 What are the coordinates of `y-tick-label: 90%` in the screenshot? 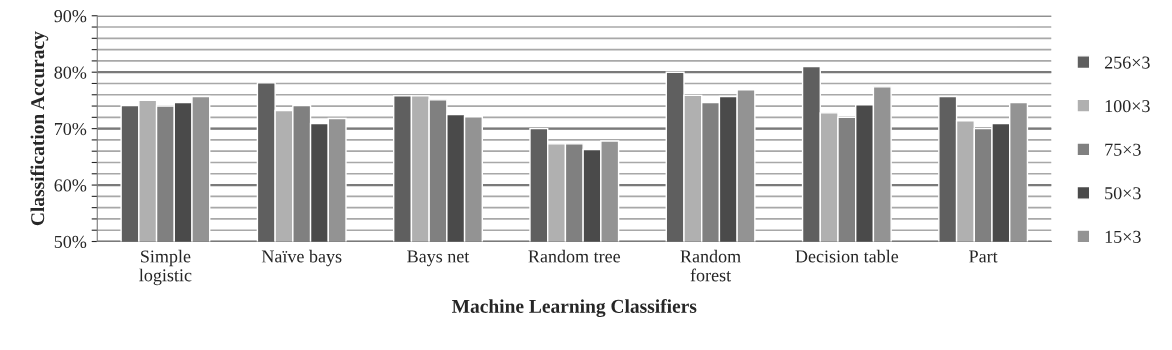 It's located at (70, 16).